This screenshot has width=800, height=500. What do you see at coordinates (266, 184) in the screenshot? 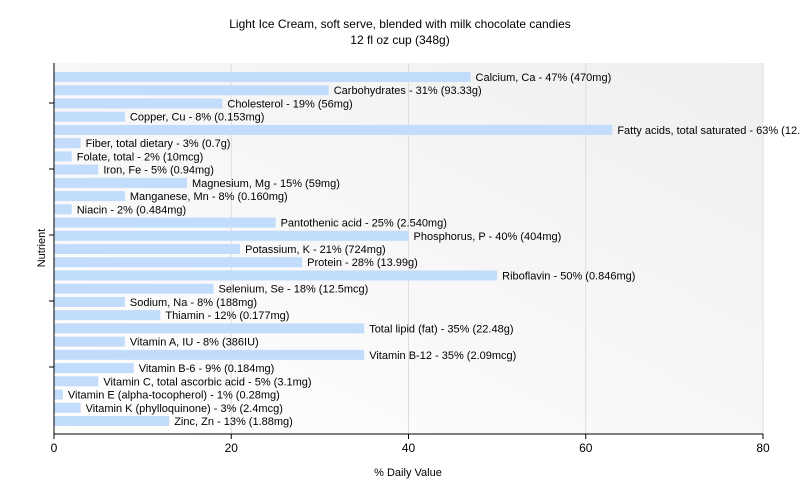
I see `bar-label: Magnesium, Mg - 15% (59mg)` at bounding box center [266, 184].